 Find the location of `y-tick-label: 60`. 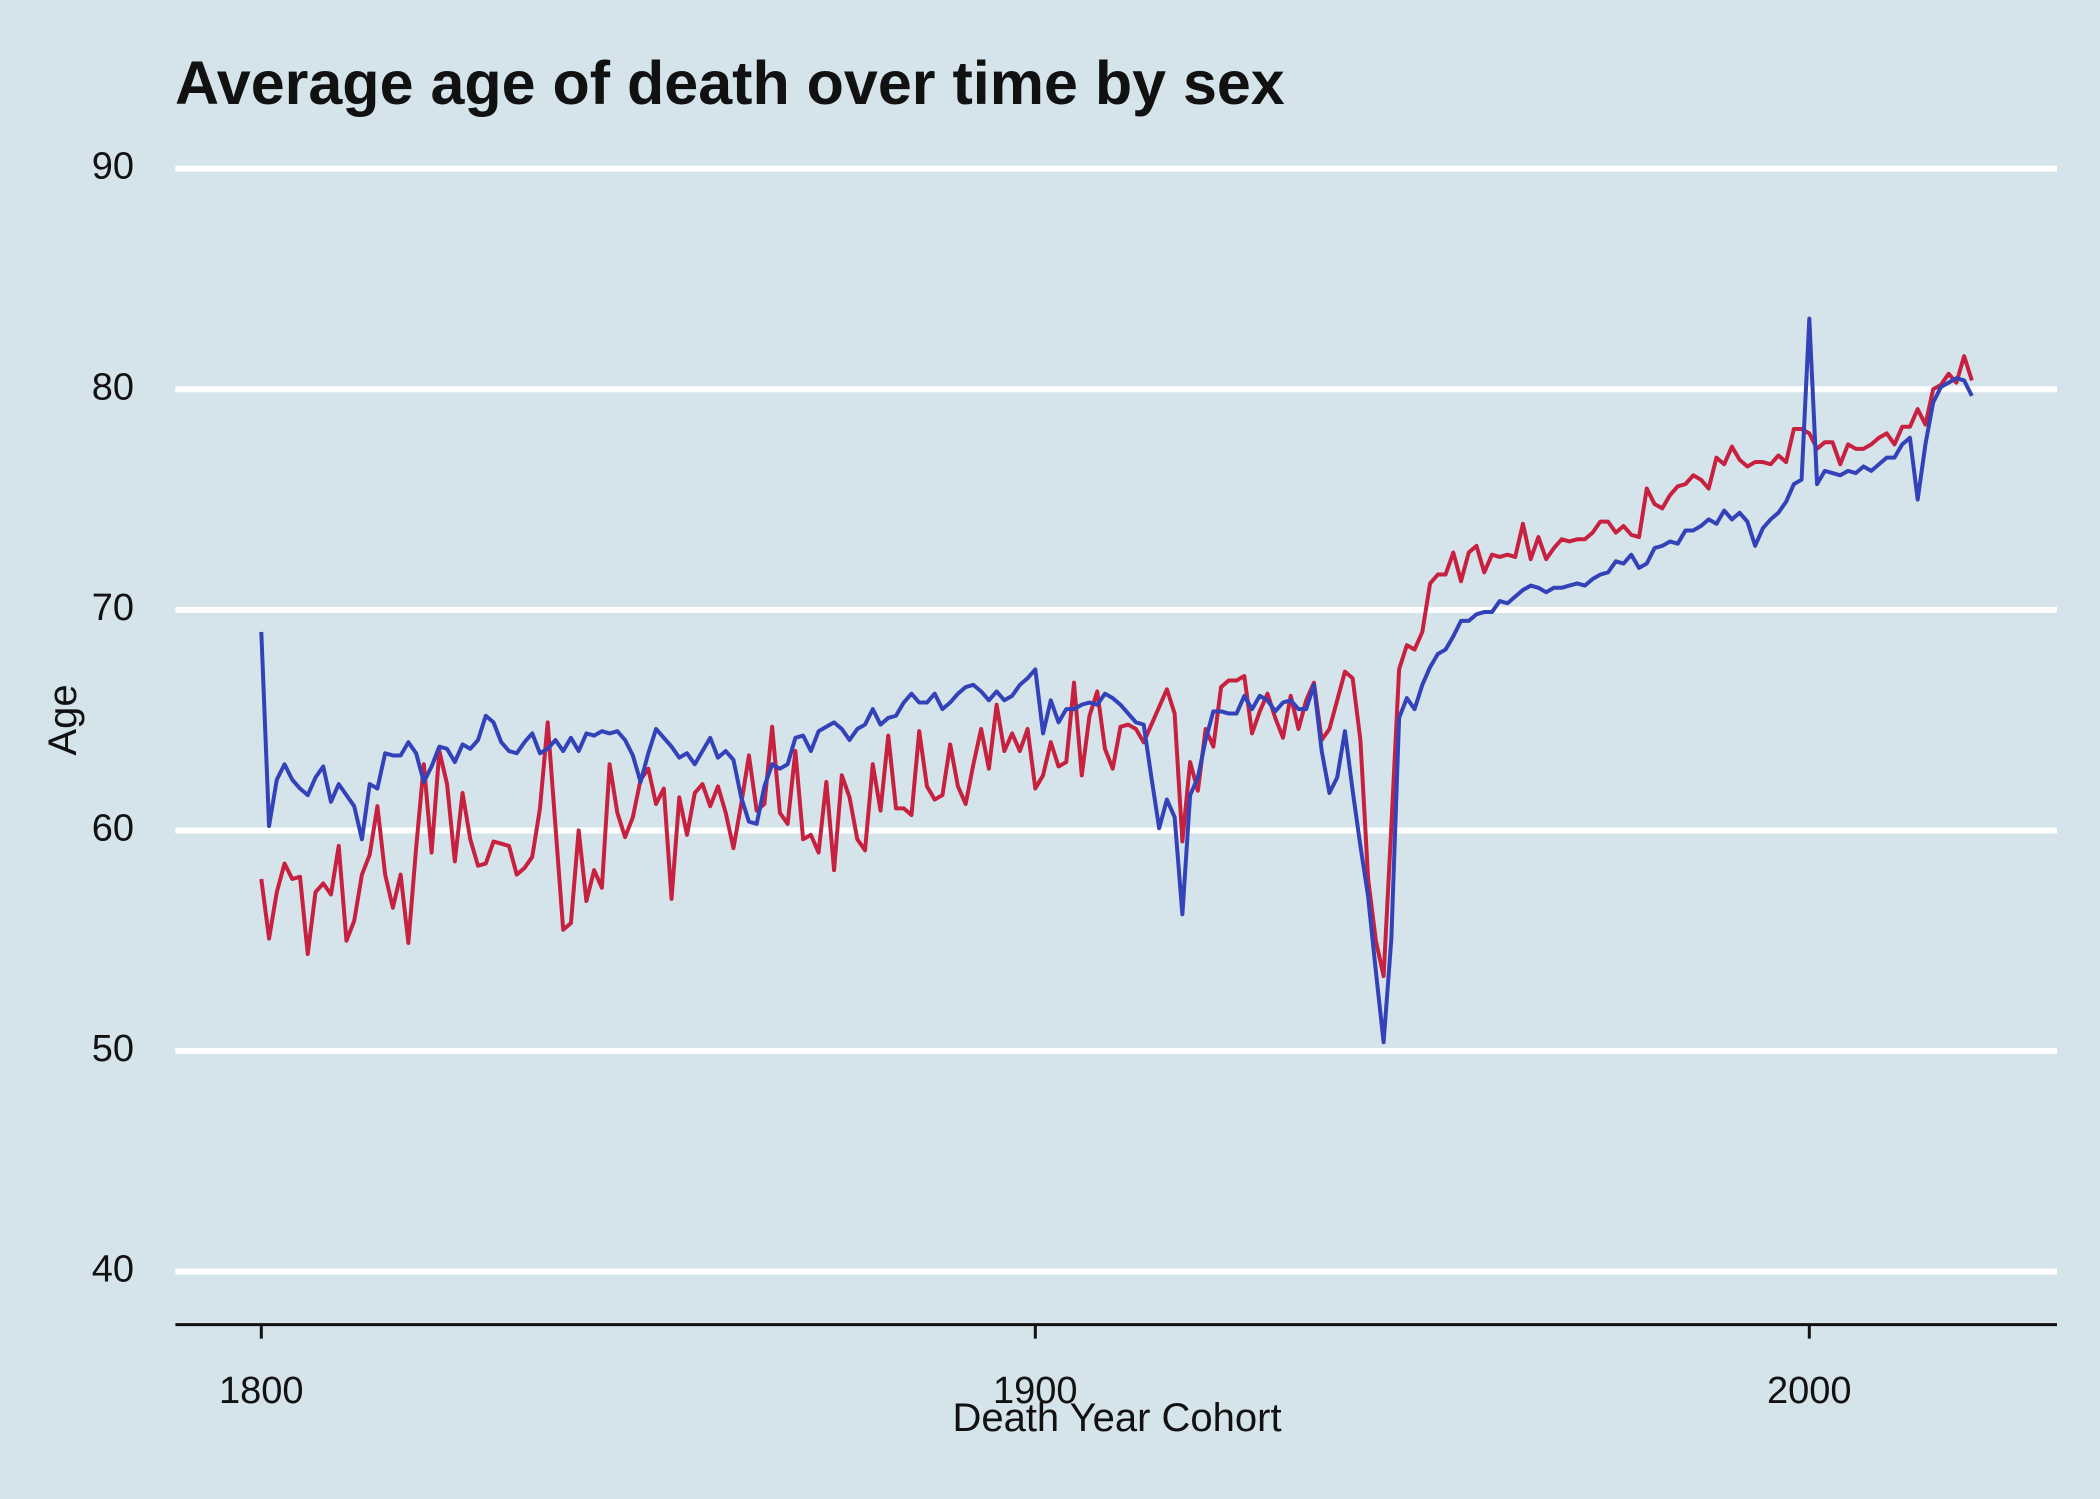

y-tick-label: 60 is located at coordinates (113, 828).